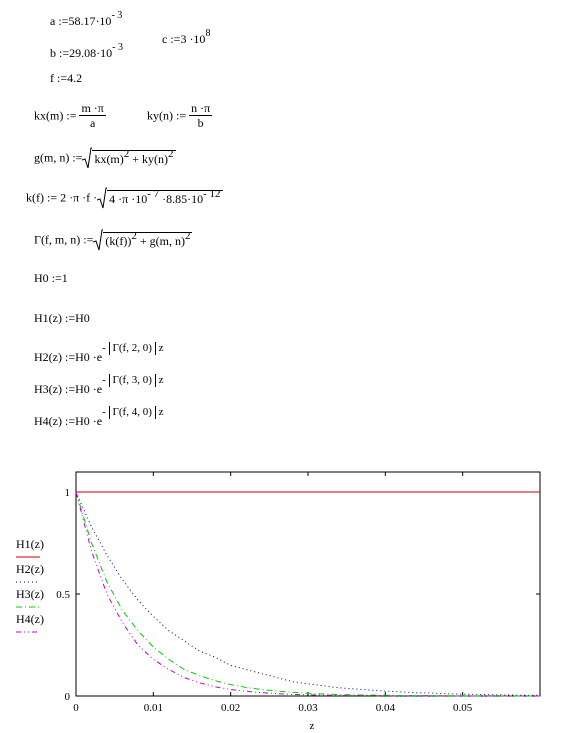 The width and height of the screenshot is (567, 733). Describe the element at coordinates (161, 380) in the screenshot. I see `def-h3-z: z` at that location.